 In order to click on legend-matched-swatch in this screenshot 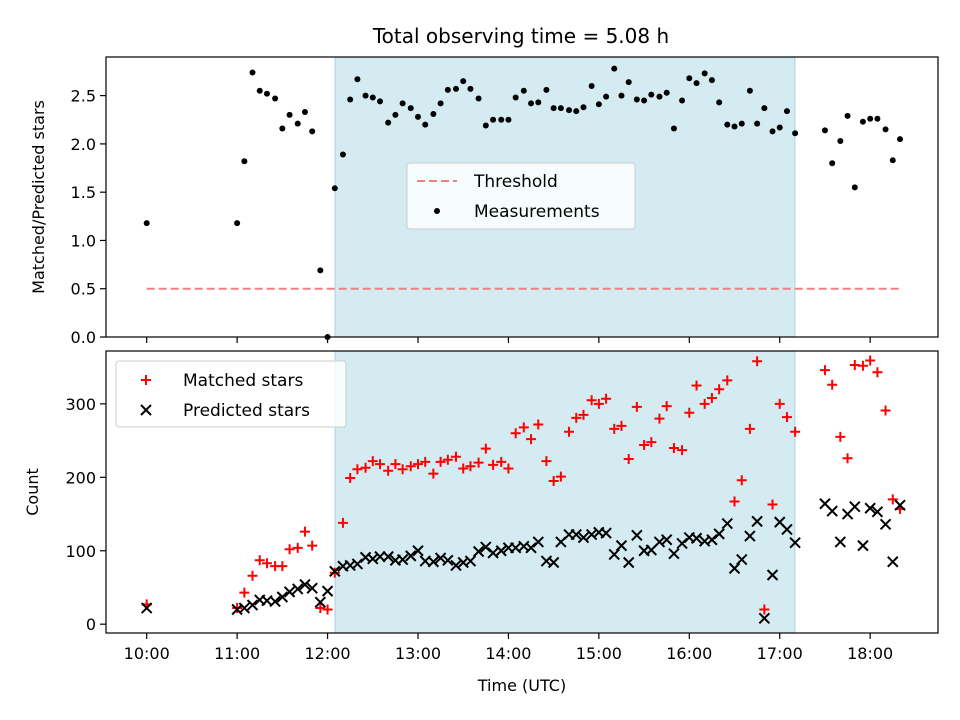, I will do `click(146, 380)`.